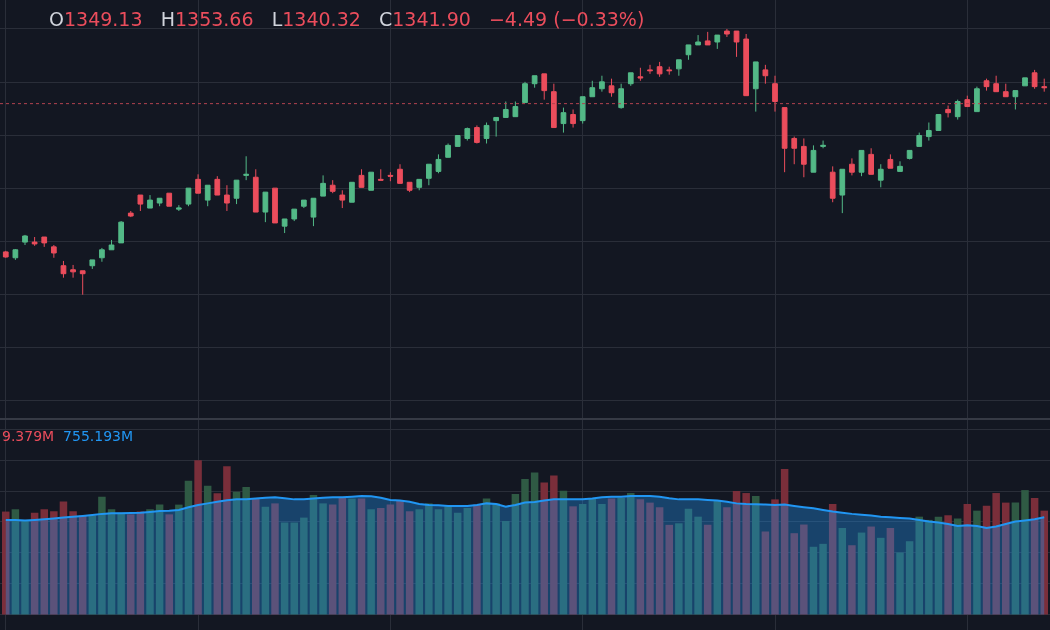 The image size is (1050, 630). What do you see at coordinates (424, 19) in the screenshot?
I see `annotation: C1341.90` at bounding box center [424, 19].